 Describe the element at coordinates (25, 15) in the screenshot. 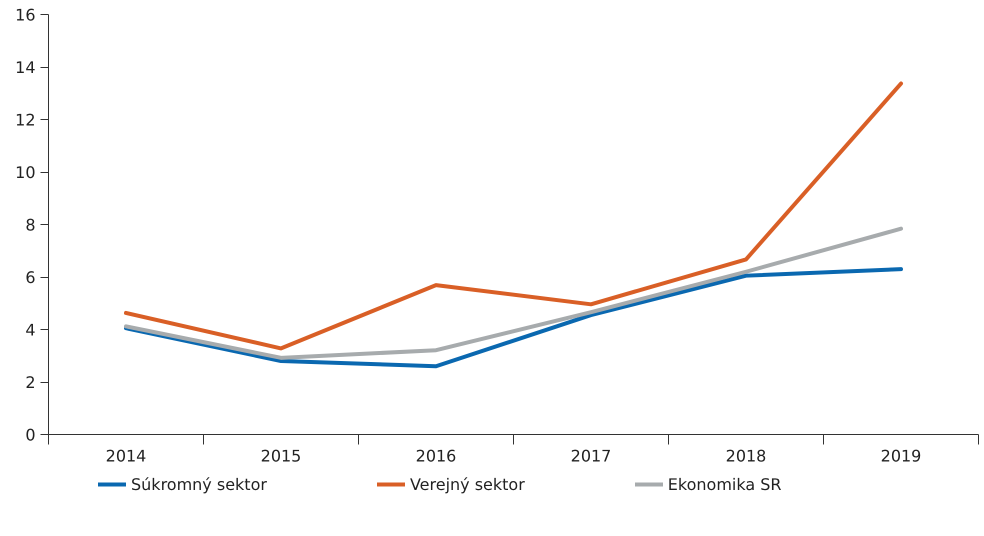

I see `y-tick-label: 16` at that location.